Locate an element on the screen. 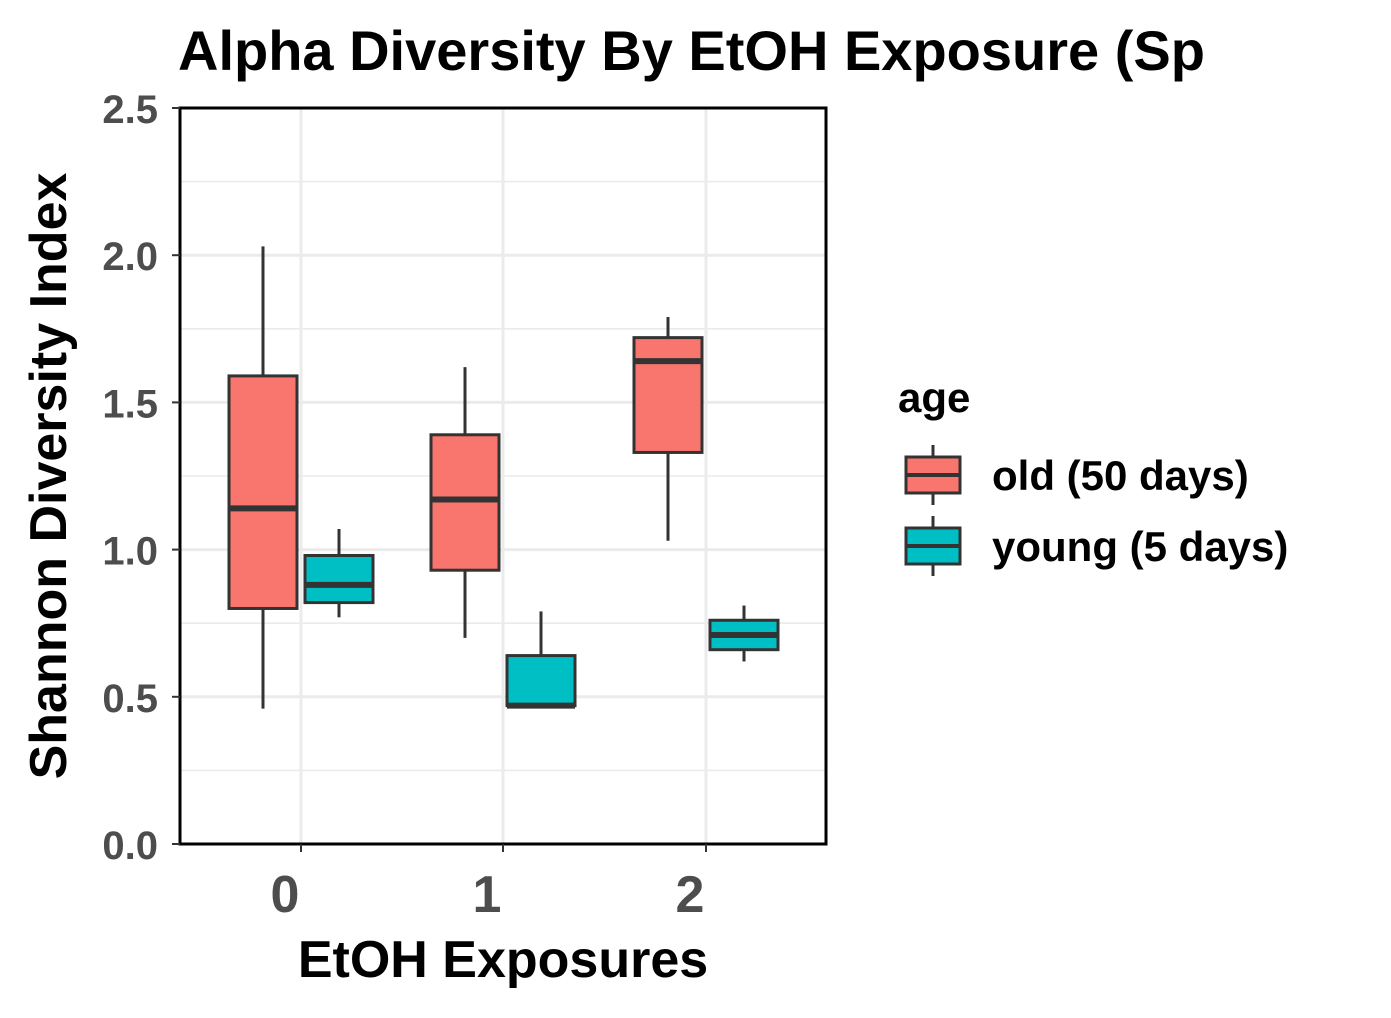 The image size is (1391, 1018). x-tick-label: 1 is located at coordinates (487, 895).